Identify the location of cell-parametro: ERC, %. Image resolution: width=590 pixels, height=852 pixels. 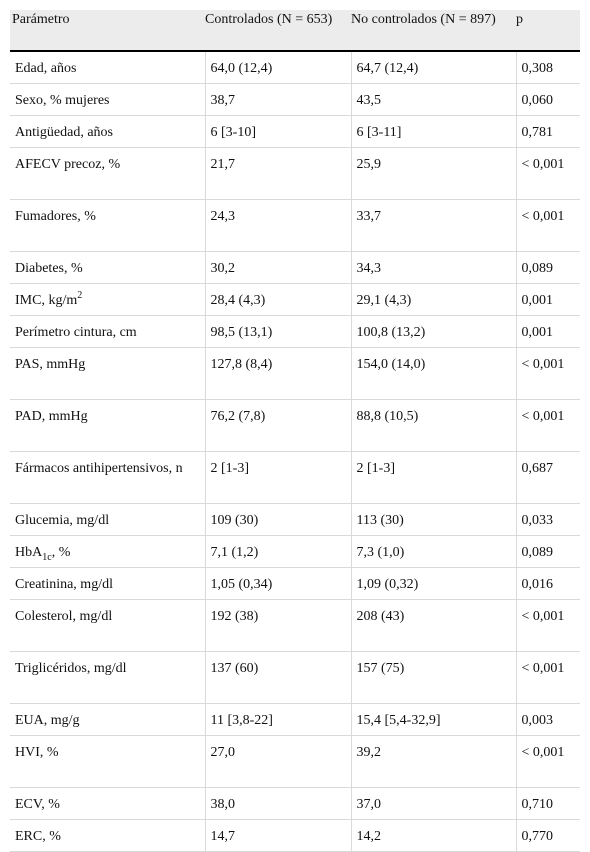
(107, 835).